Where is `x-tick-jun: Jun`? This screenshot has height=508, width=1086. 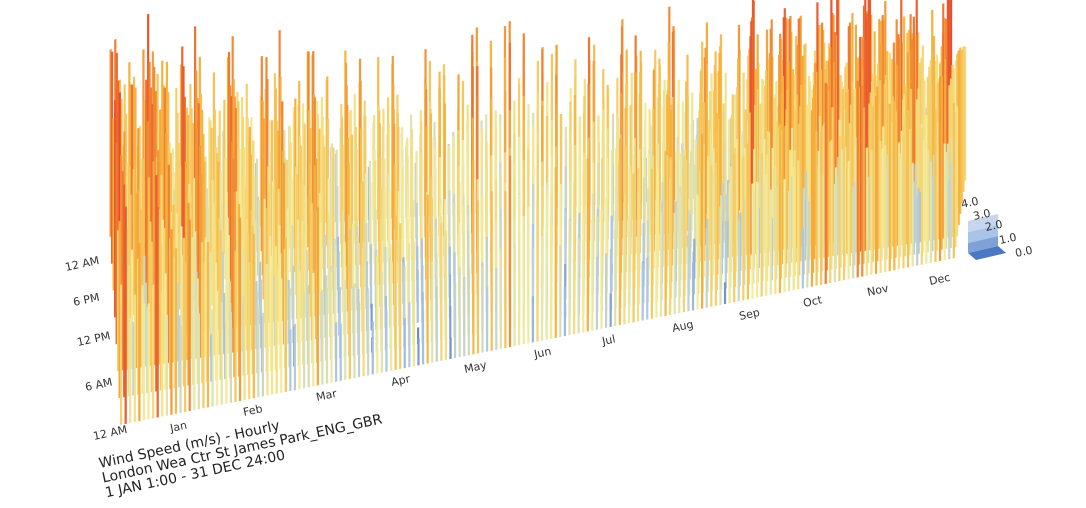 x-tick-jun: Jun is located at coordinates (542, 353).